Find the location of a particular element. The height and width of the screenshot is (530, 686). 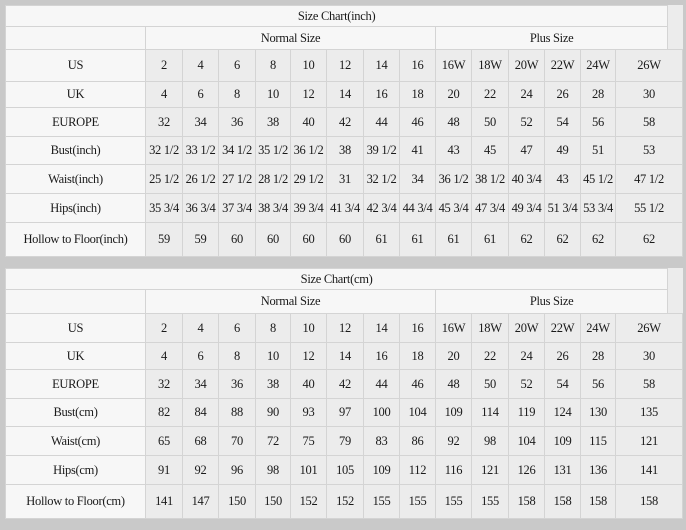

table-cell: 37 3/4 is located at coordinates (237, 208).